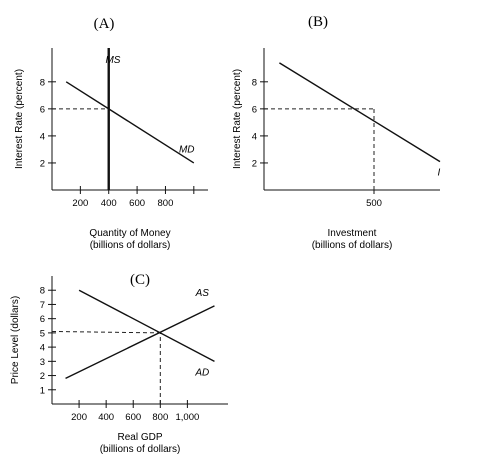 The width and height of the screenshot is (485, 472). I want to click on chart-c-title: (C), so click(140, 280).